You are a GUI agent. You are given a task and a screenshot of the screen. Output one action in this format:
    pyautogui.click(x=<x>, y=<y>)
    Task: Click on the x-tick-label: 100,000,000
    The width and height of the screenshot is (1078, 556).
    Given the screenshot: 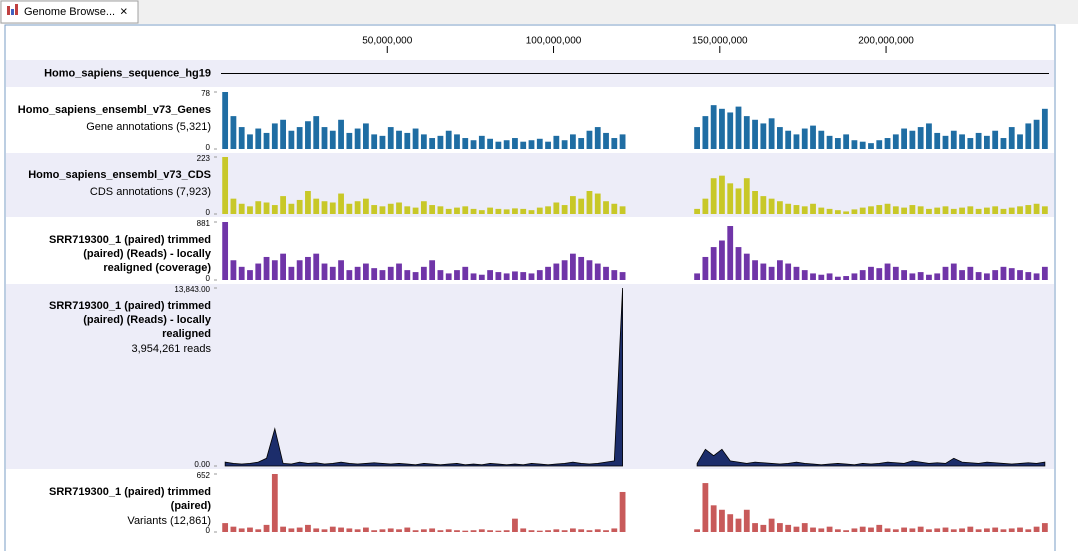 What is the action you would take?
    pyautogui.click(x=554, y=41)
    